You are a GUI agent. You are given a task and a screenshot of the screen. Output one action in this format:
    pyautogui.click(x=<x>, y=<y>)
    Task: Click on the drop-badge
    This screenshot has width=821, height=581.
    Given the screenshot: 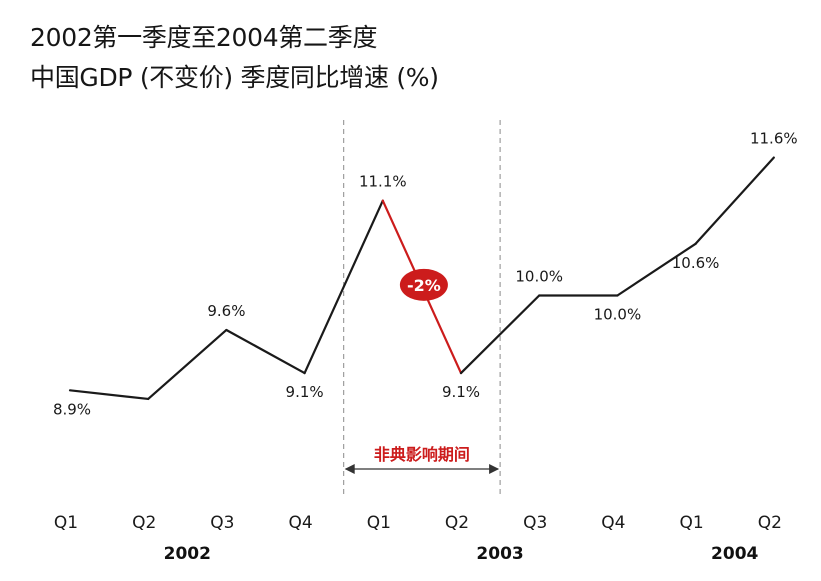 What is the action you would take?
    pyautogui.click(x=423, y=284)
    